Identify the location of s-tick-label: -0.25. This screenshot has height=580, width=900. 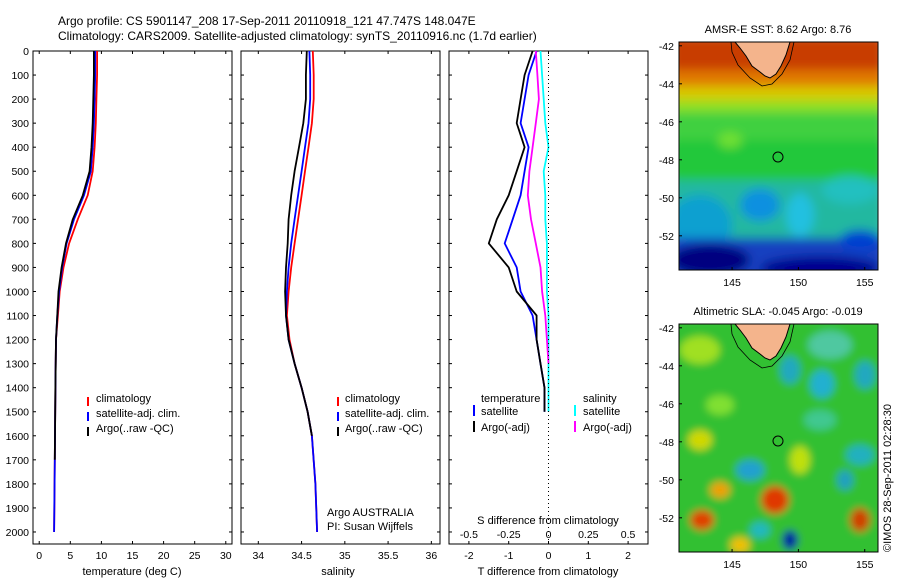
(509, 535).